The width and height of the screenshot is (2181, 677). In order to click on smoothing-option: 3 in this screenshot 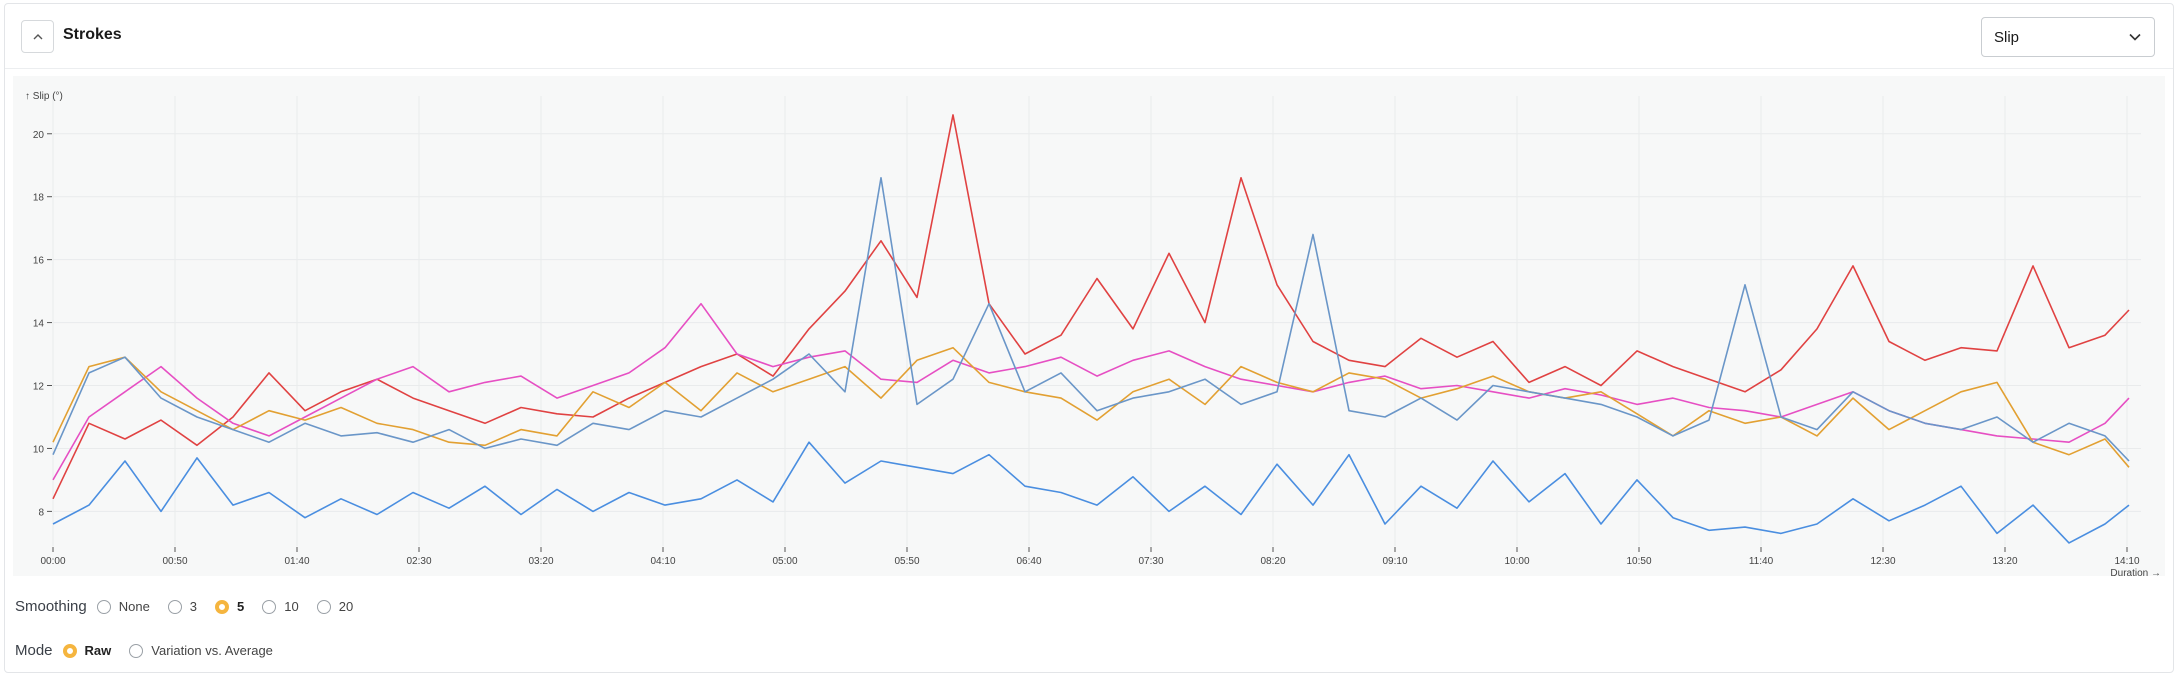, I will do `click(182, 606)`.